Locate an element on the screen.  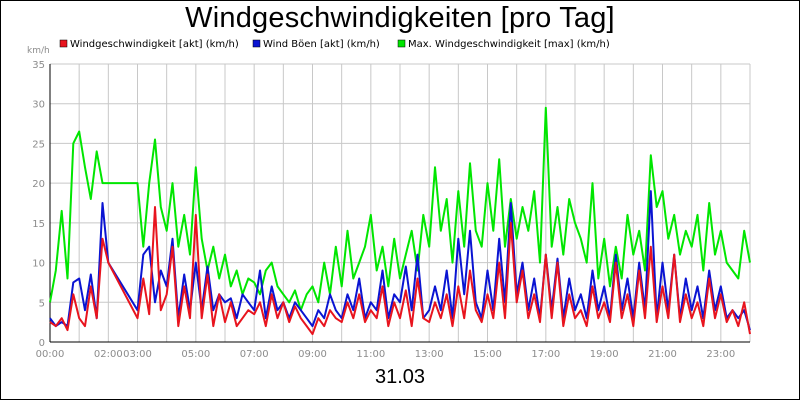
chart-title: Windgeschwindigkeiten [pro Tag] is located at coordinates (400, 18).